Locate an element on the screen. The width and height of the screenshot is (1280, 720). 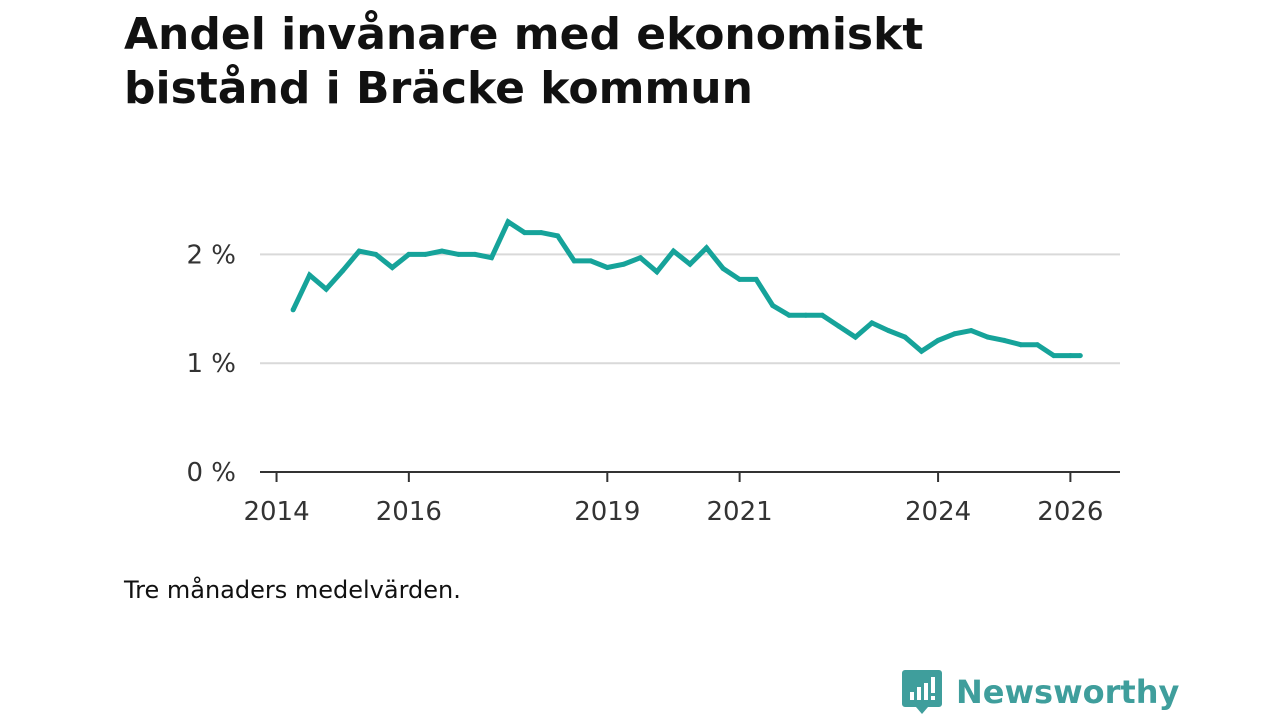
x-axis-ticks is located at coordinates (673, 477).